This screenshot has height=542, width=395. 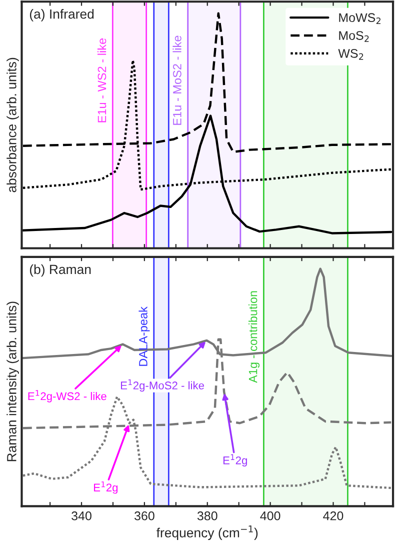 What do you see at coordinates (12, 125) in the screenshot?
I see `y-axis-title: absorbance (arb. units)` at bounding box center [12, 125].